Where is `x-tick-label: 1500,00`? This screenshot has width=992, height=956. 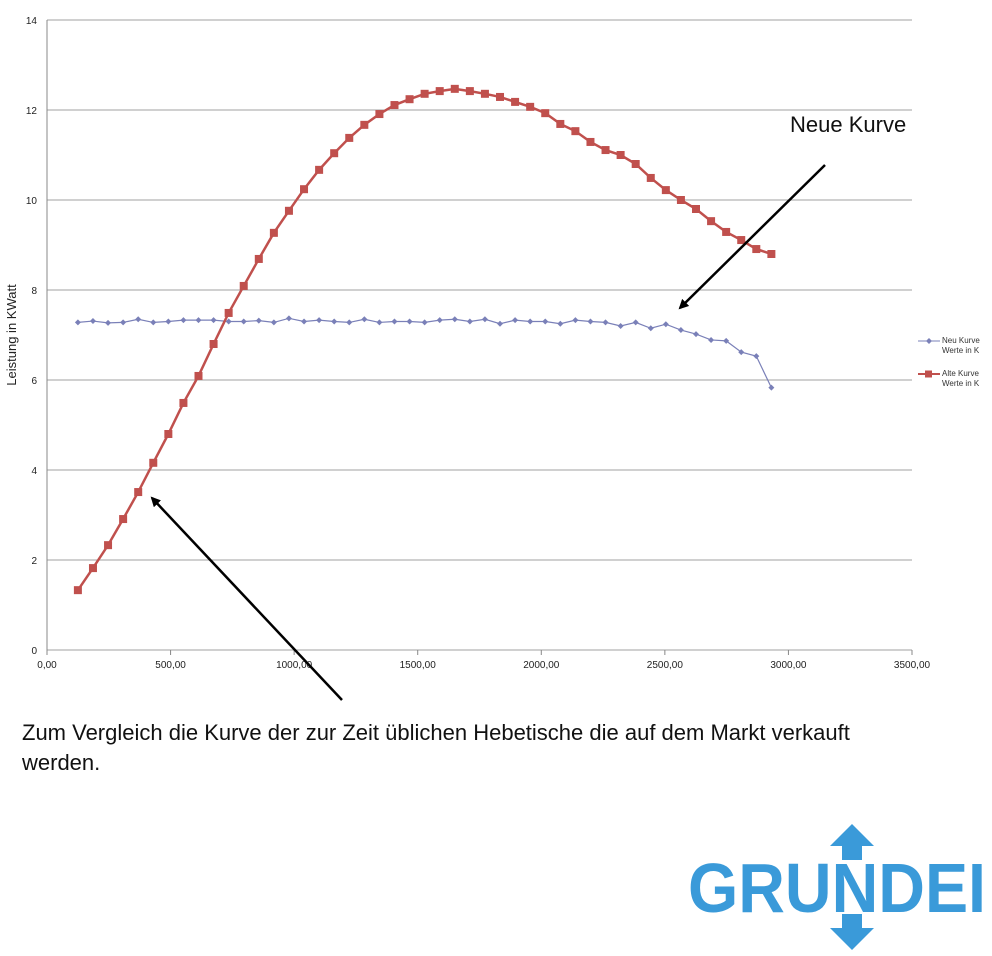 x-tick-label: 1500,00 is located at coordinates (418, 665).